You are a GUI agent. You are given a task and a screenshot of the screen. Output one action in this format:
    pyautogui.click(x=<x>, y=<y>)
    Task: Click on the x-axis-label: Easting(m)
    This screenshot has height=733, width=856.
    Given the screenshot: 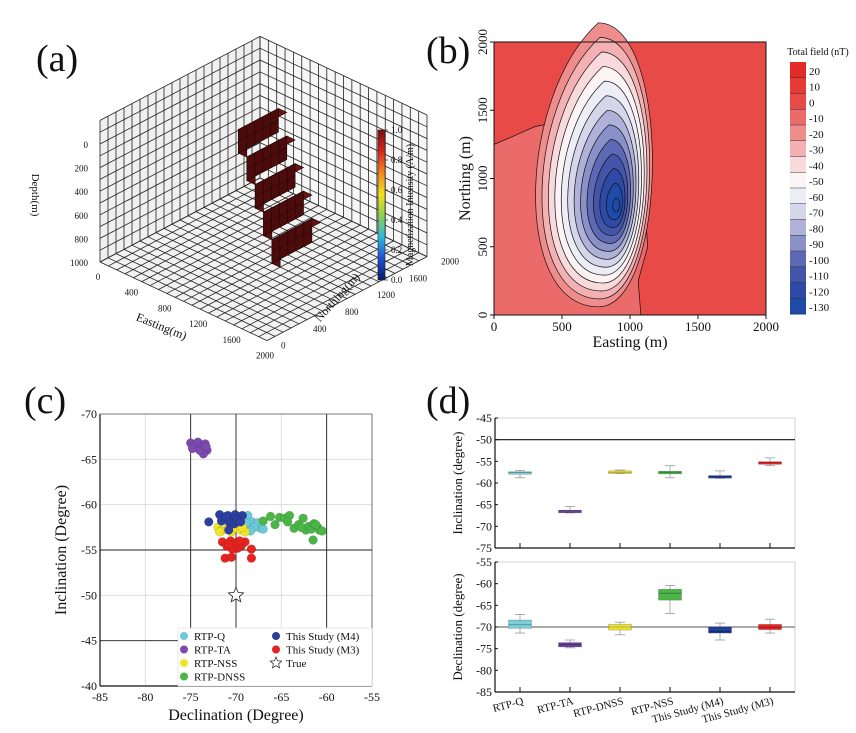 What is the action you would take?
    pyautogui.click(x=161, y=326)
    